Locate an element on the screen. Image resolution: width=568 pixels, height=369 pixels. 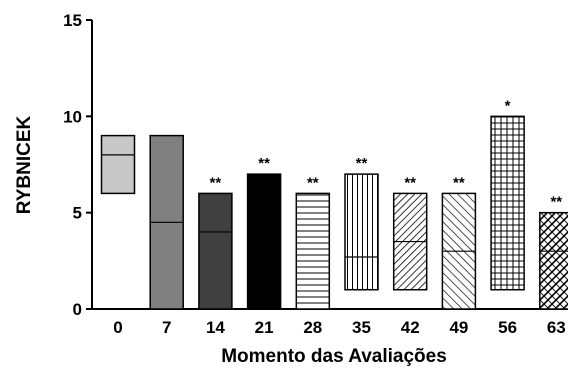
y-tick-label: 0 is located at coordinates (77, 309).